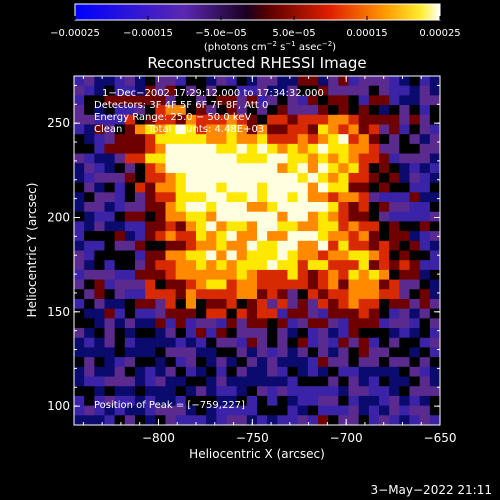  I want to click on annotation-peak-position: Position of Peak = [−759,227], so click(169, 405).